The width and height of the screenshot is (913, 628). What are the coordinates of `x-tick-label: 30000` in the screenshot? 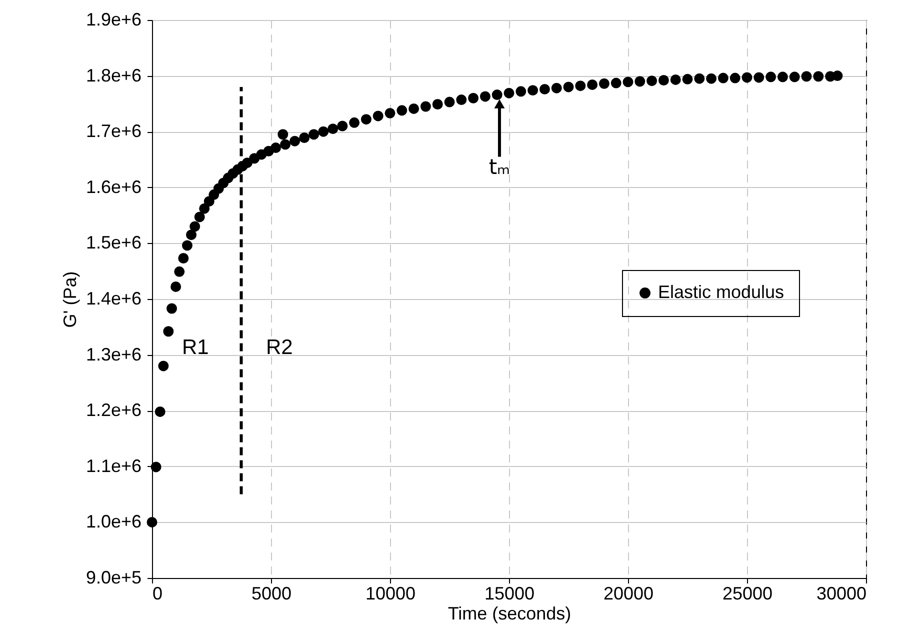 It's located at (841, 594).